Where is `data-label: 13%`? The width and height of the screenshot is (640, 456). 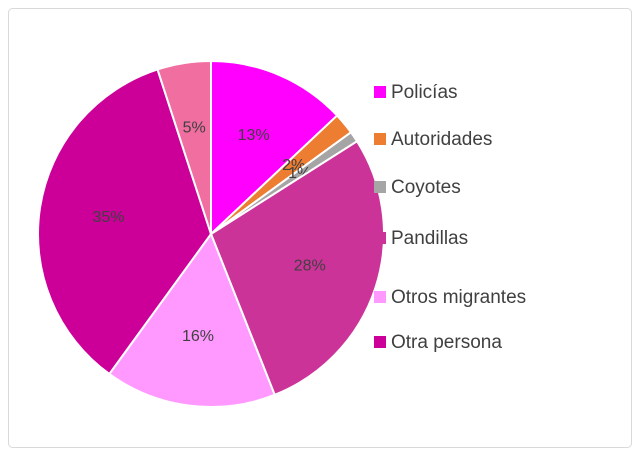 data-label: 13% is located at coordinates (254, 135).